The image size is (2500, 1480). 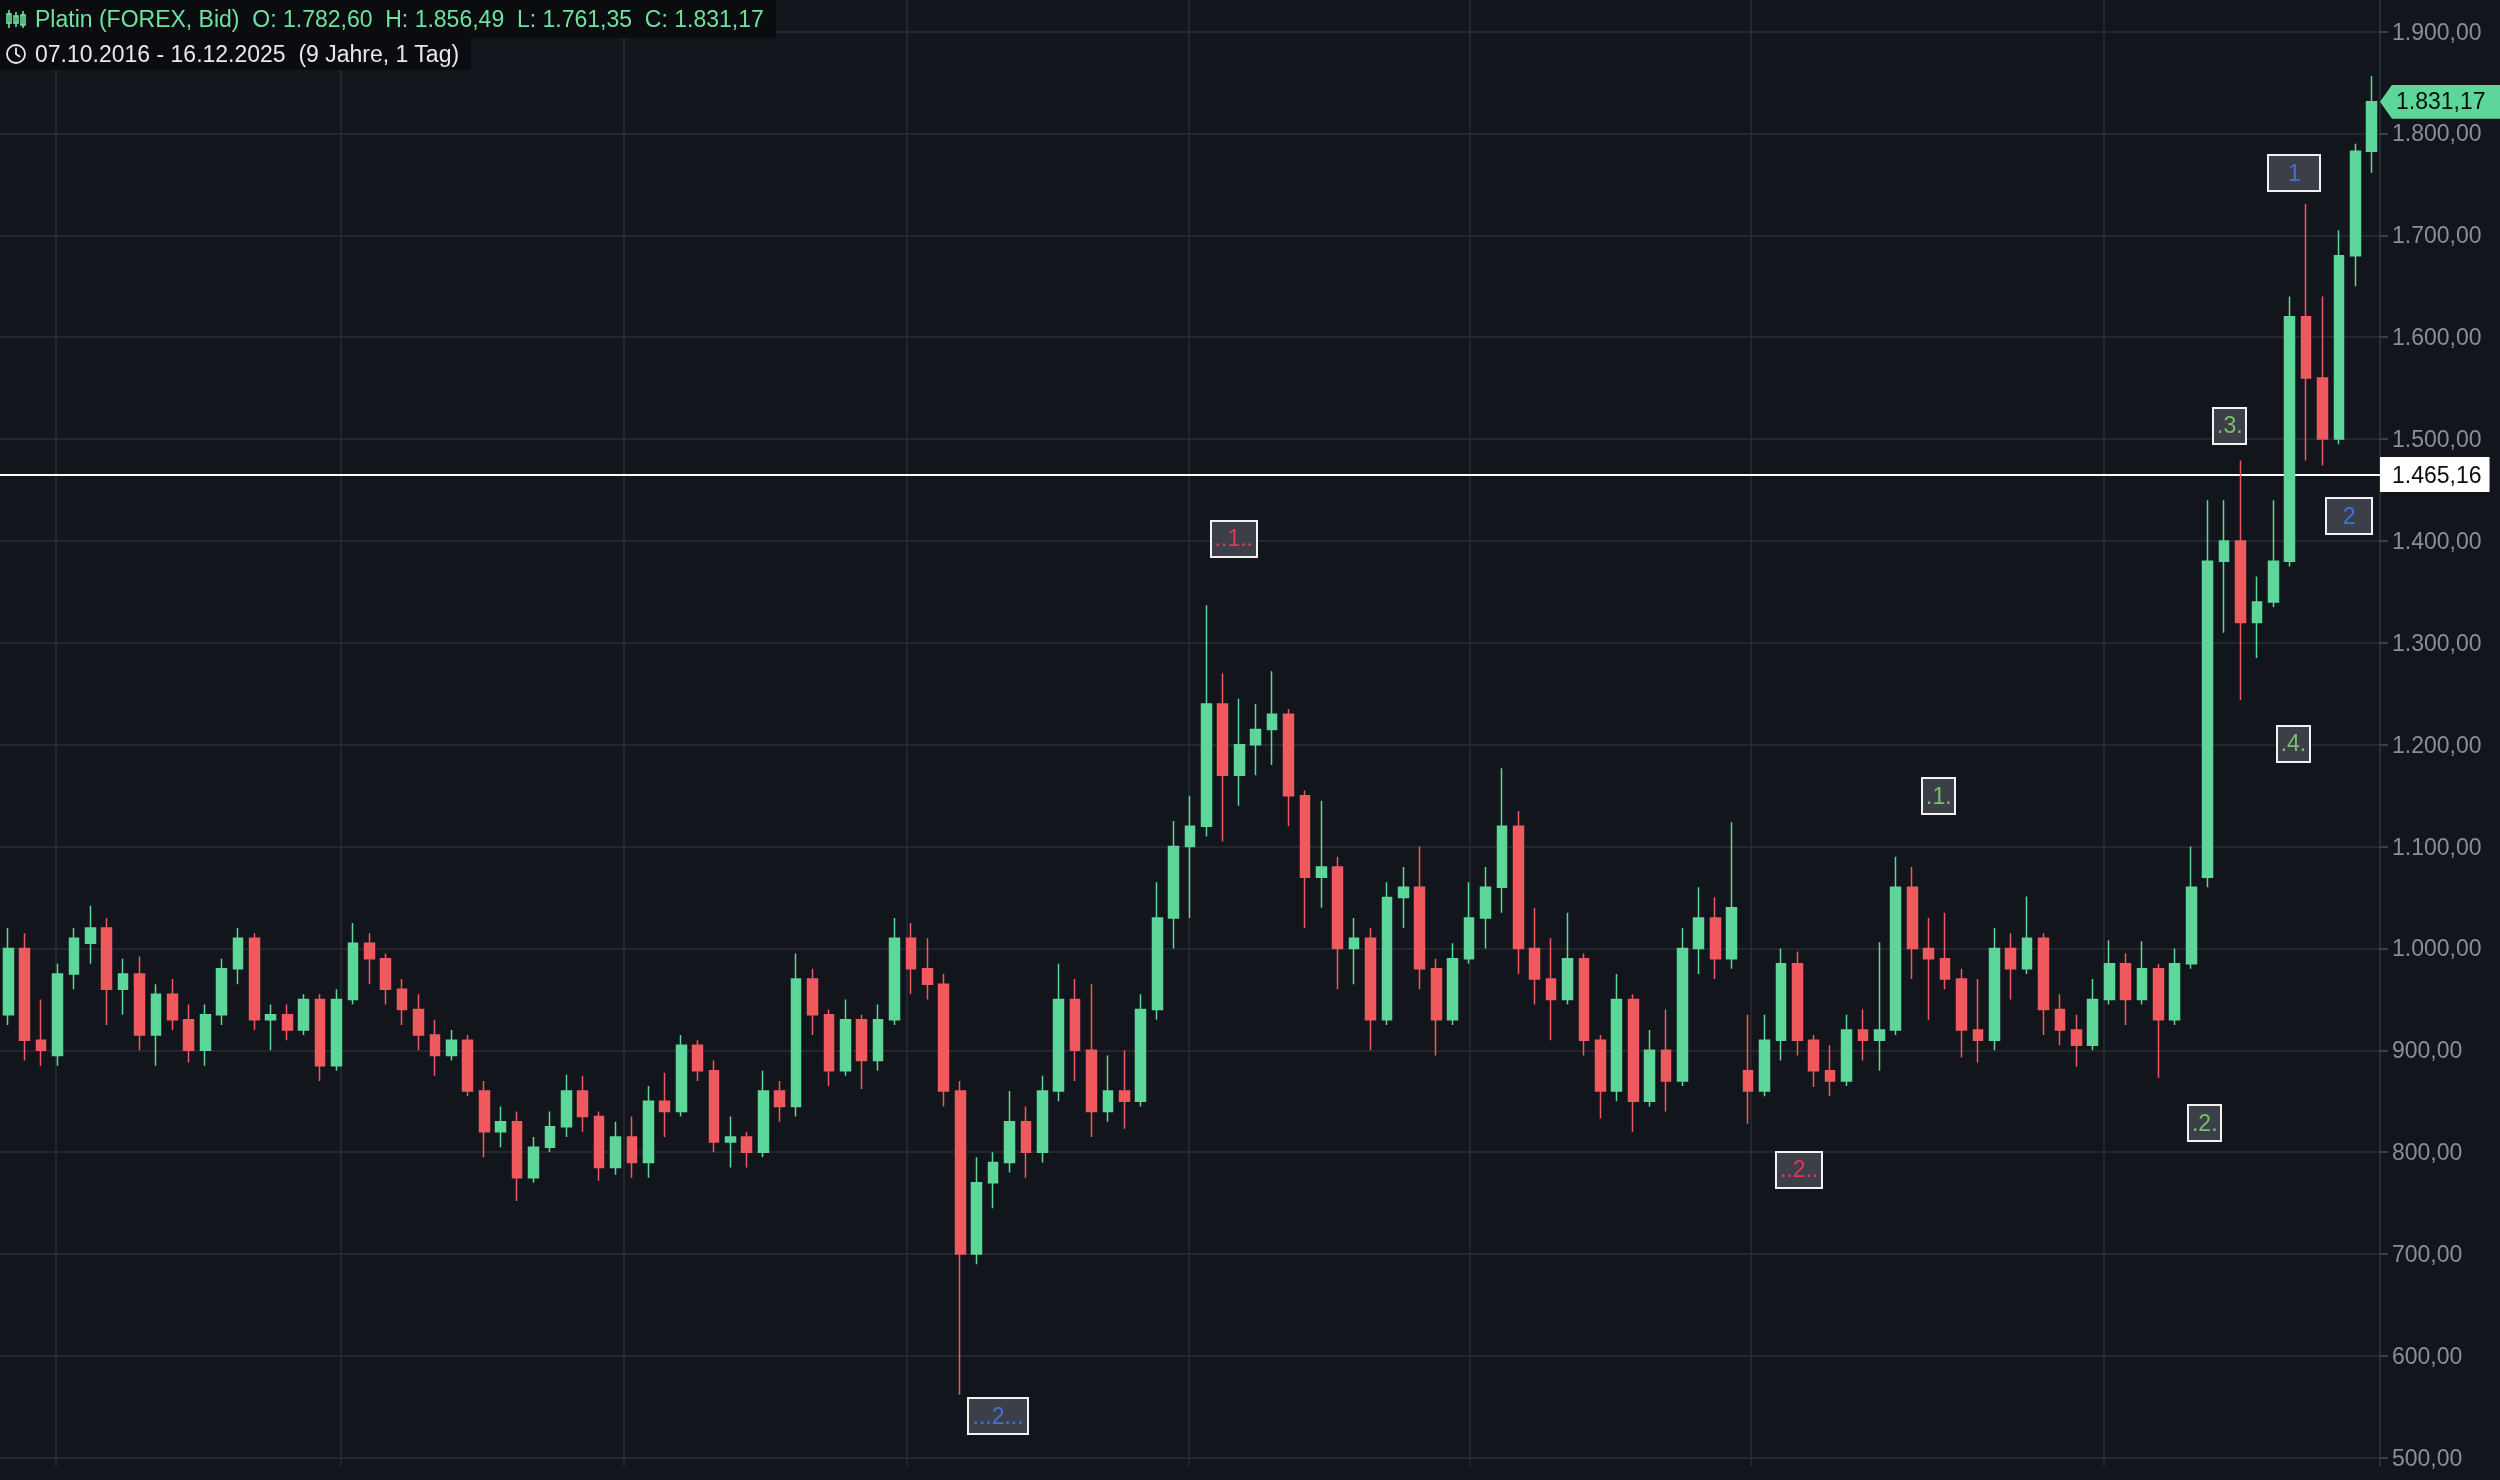 What do you see at coordinates (2437, 540) in the screenshot?
I see `y-tick-label: 1.400,00` at bounding box center [2437, 540].